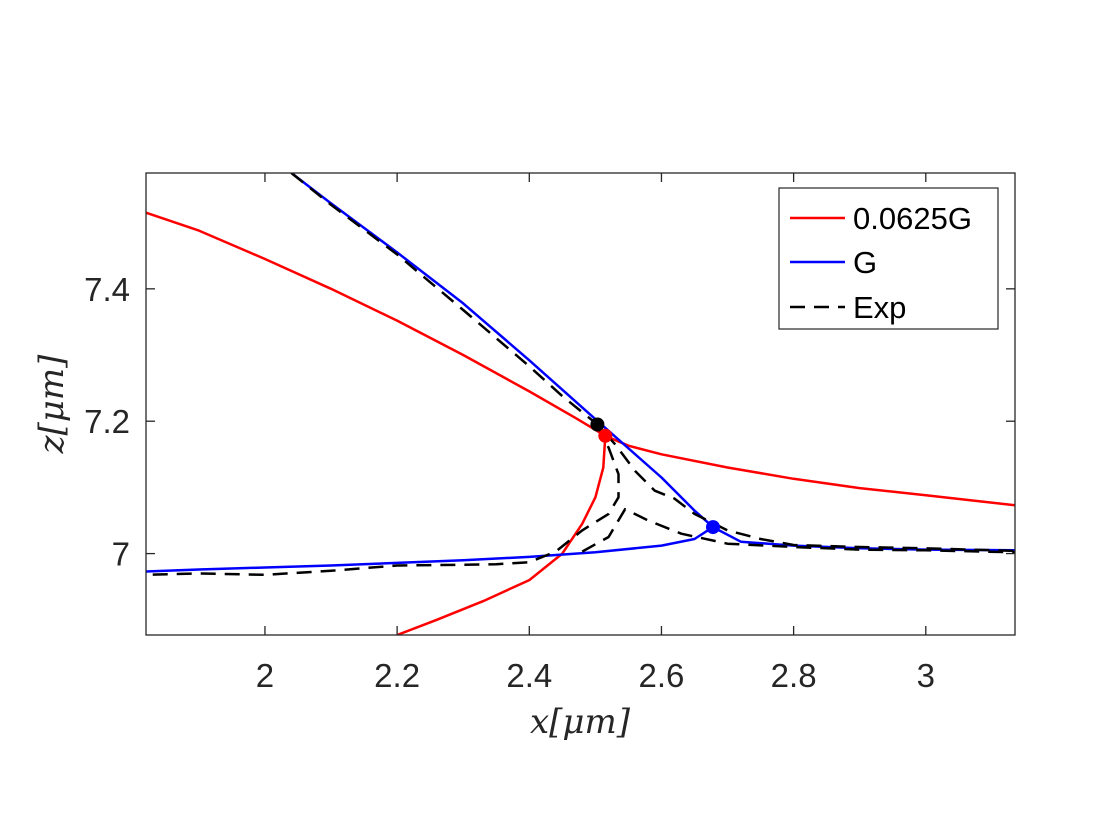  What do you see at coordinates (397, 675) in the screenshot?
I see `x-tick-label: 2.2` at bounding box center [397, 675].